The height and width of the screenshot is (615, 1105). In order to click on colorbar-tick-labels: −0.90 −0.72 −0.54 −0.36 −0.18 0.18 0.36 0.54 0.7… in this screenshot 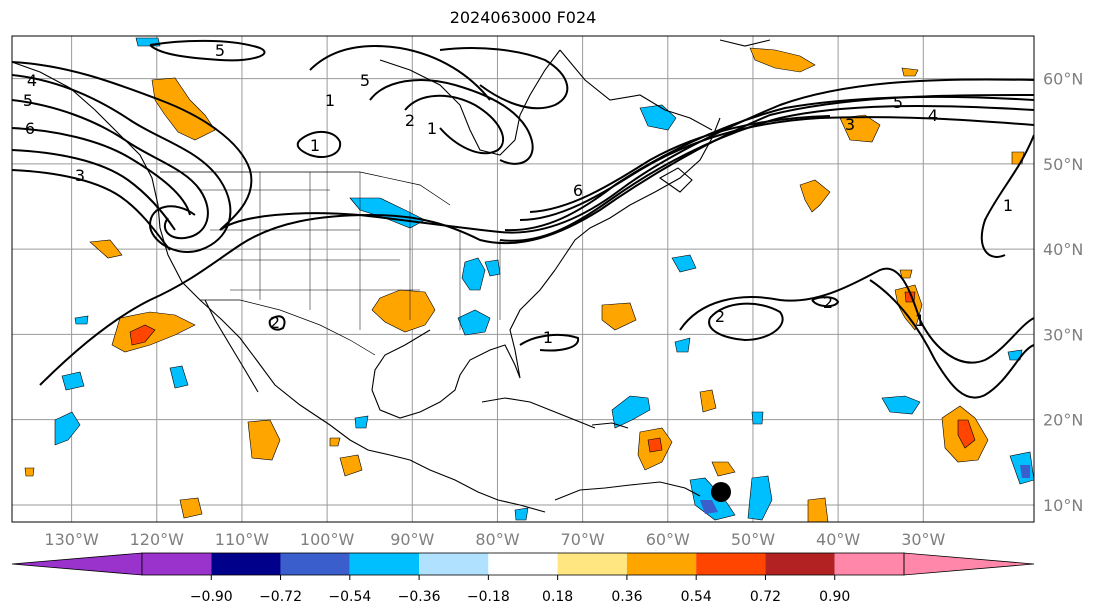, I will do `click(520, 590)`.